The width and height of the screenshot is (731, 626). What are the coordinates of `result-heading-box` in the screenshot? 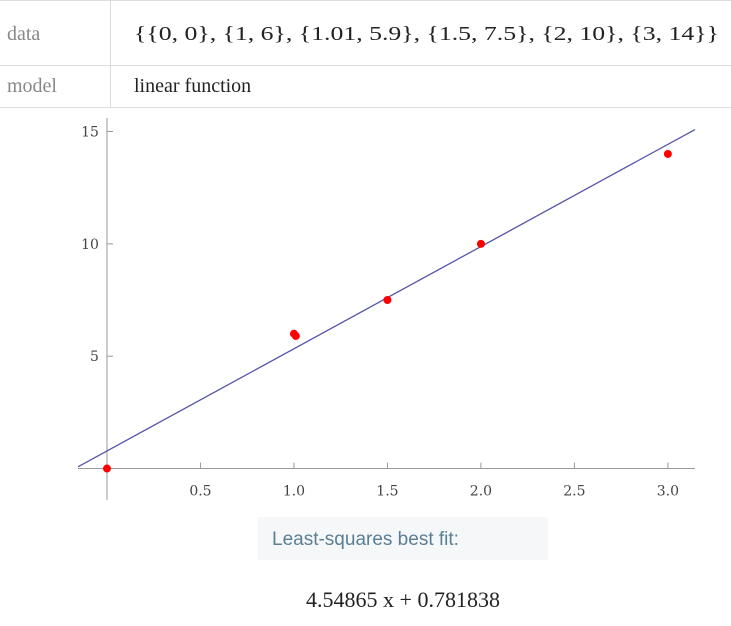 It's located at (403, 538).